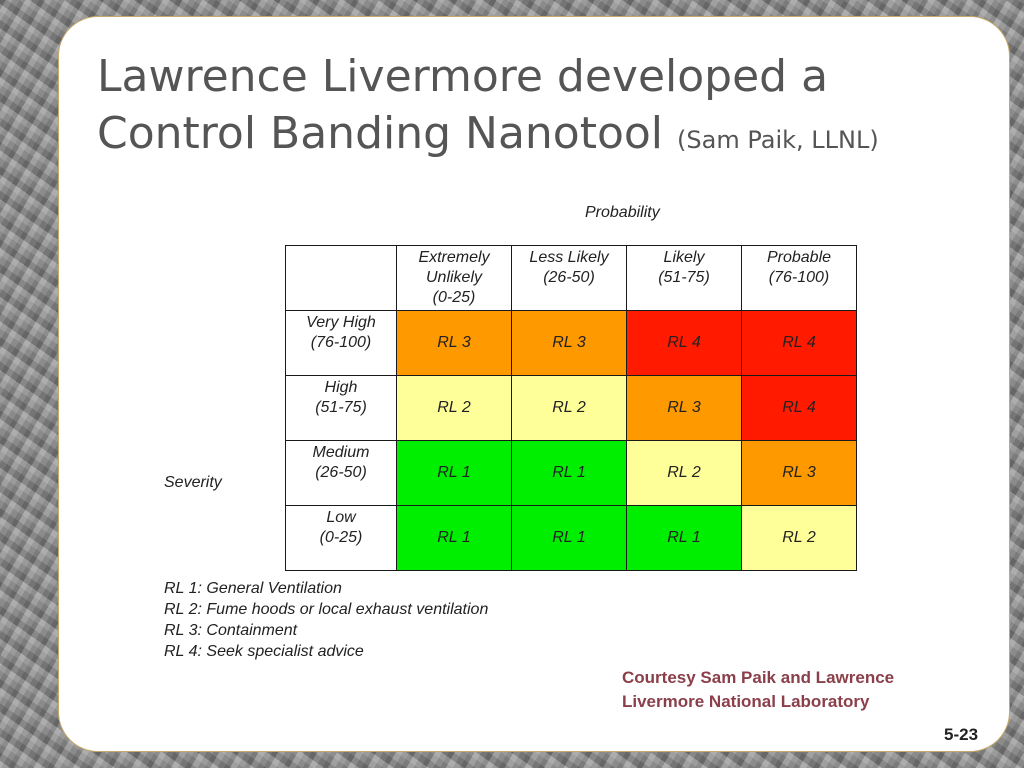 The height and width of the screenshot is (768, 1024). What do you see at coordinates (778, 140) in the screenshot?
I see `slide-title-subtitle: (Sam Paik, LLNL)` at bounding box center [778, 140].